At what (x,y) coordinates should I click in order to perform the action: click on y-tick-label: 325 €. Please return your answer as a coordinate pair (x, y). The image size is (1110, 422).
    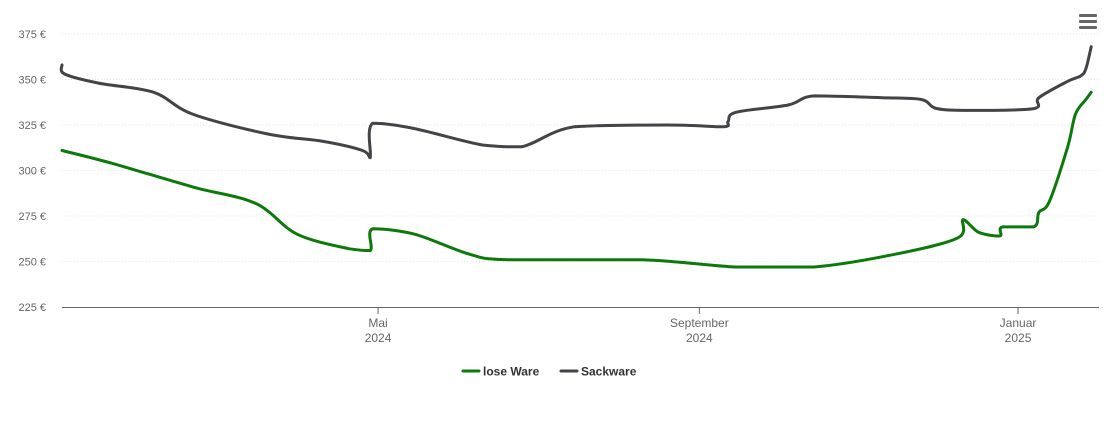
    Looking at the image, I should click on (32, 126).